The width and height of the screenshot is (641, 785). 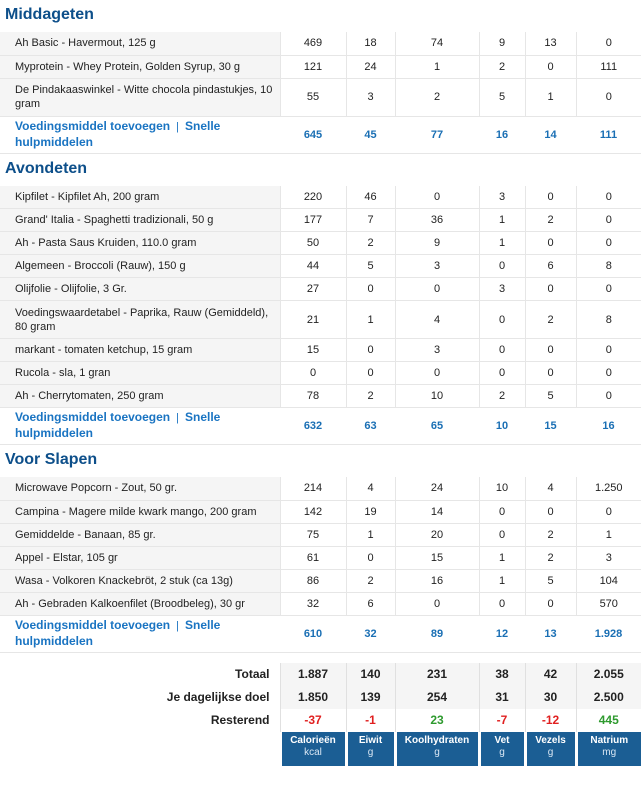 What do you see at coordinates (312, 319) in the screenshot?
I see `calories-value: 21` at bounding box center [312, 319].